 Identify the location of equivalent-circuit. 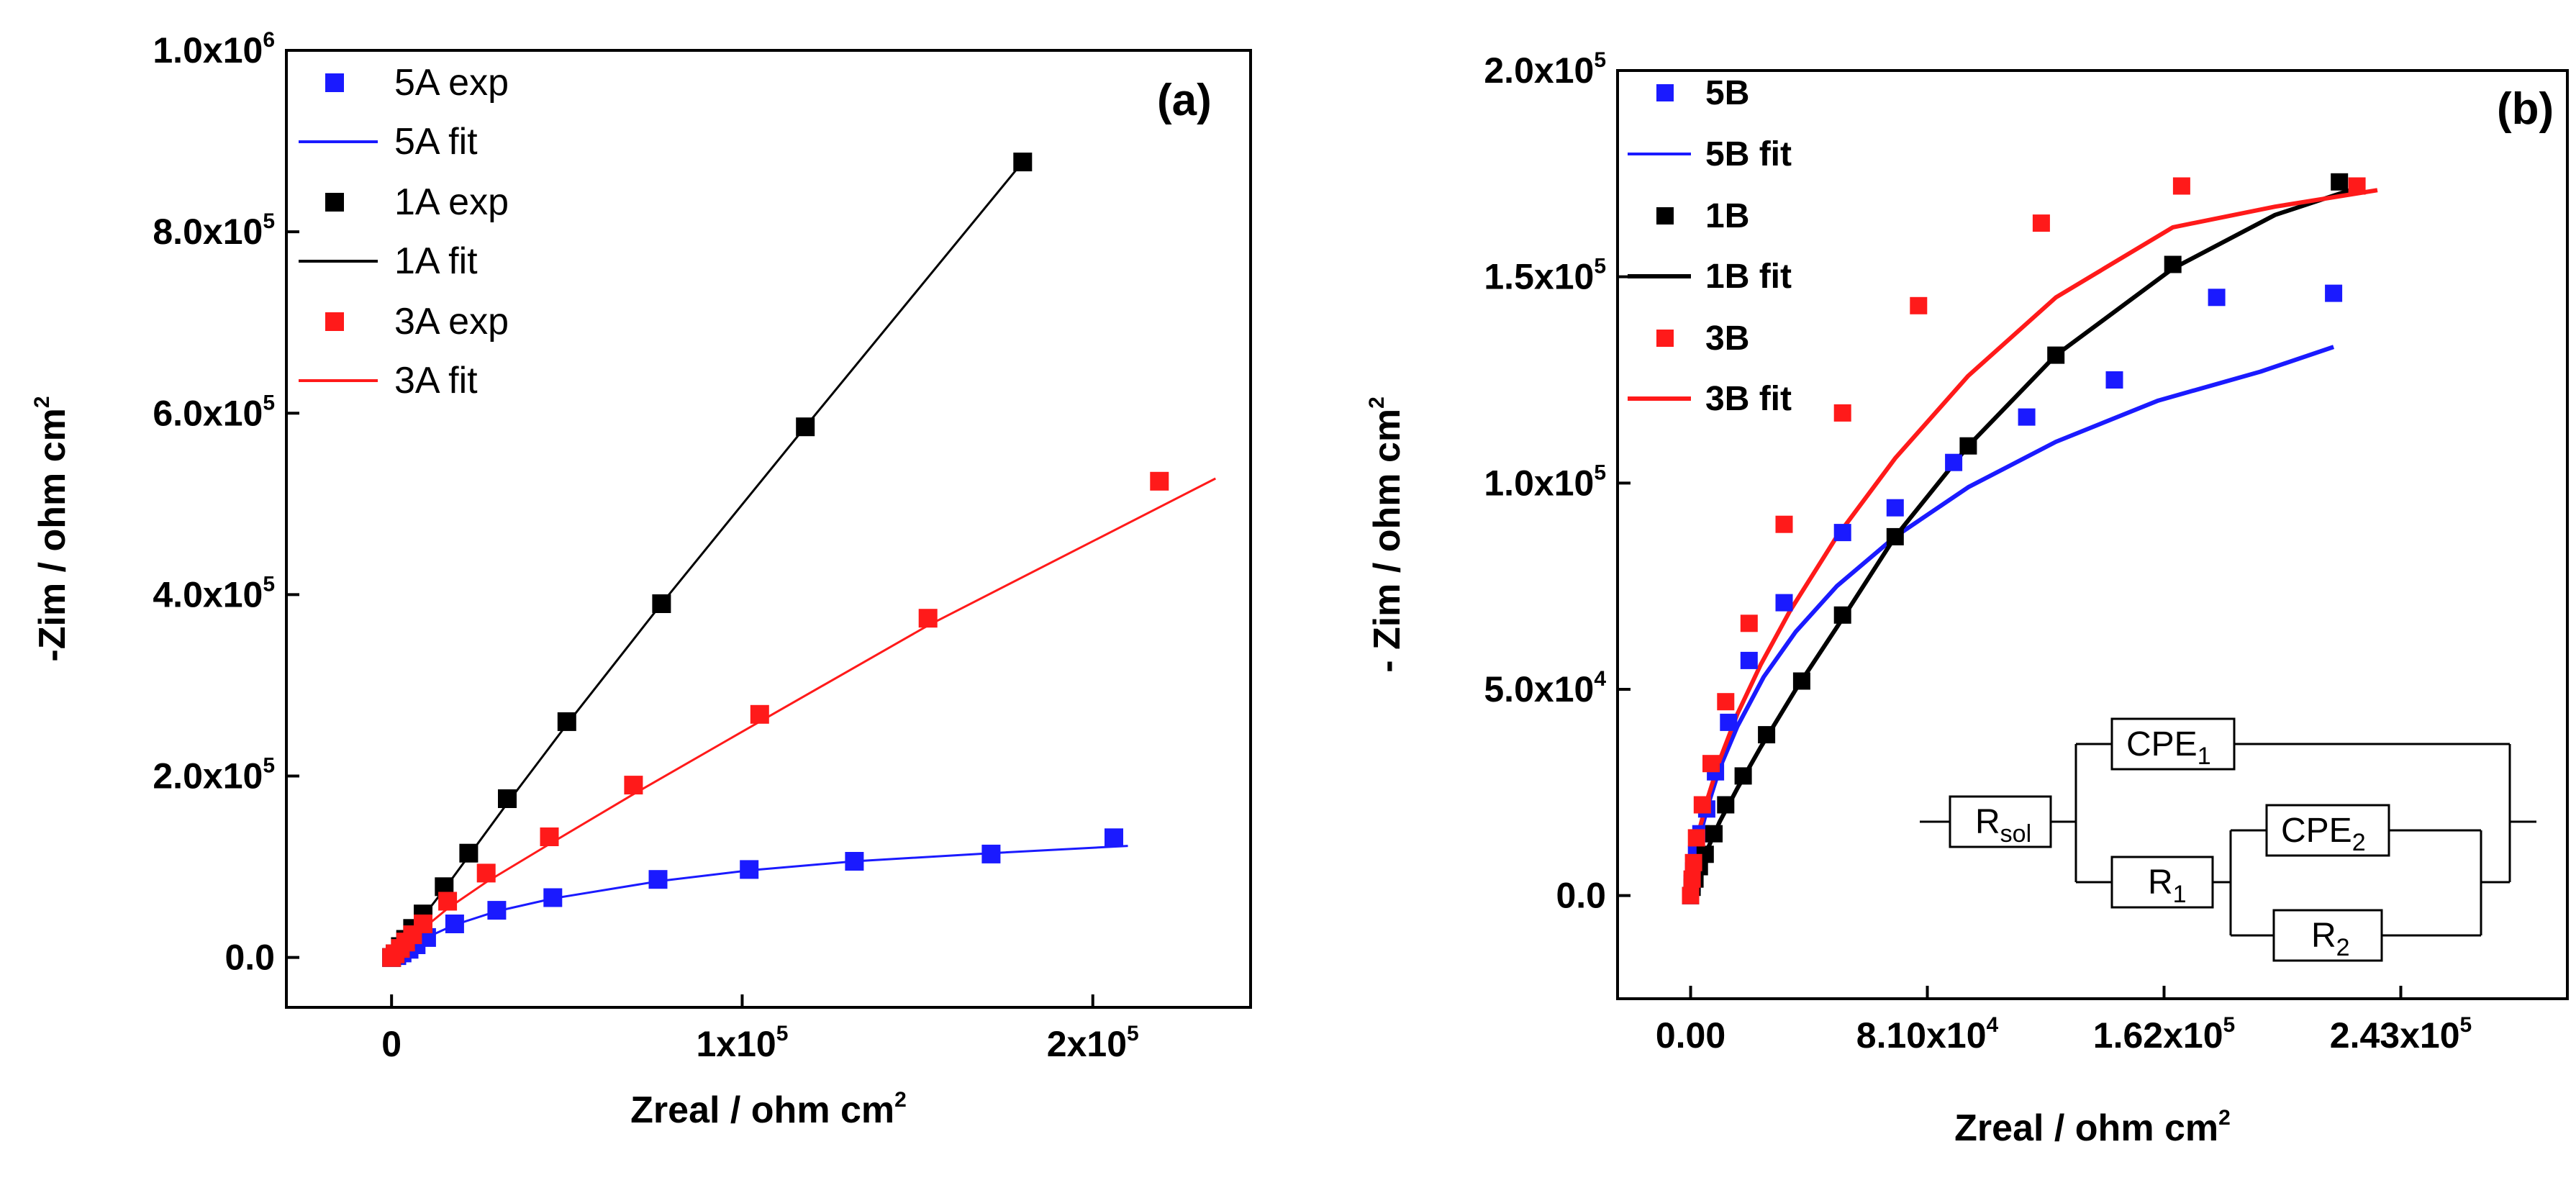
(2228, 839).